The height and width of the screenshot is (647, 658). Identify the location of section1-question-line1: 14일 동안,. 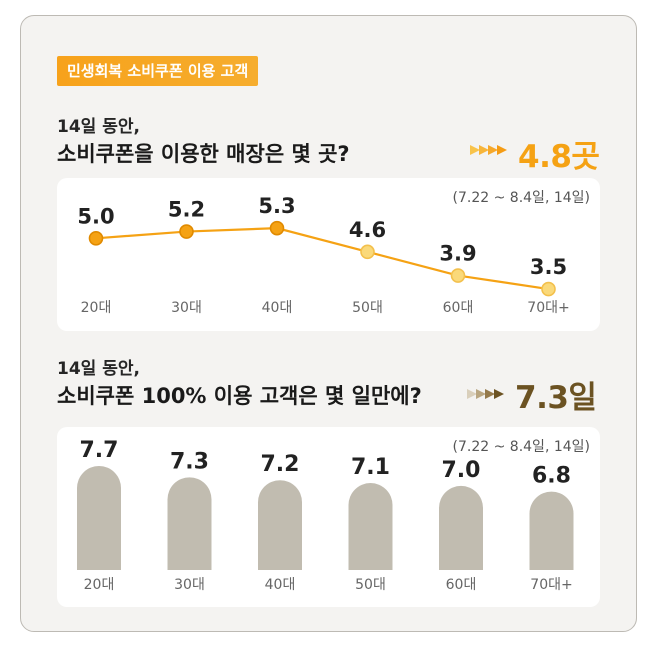
(98, 127).